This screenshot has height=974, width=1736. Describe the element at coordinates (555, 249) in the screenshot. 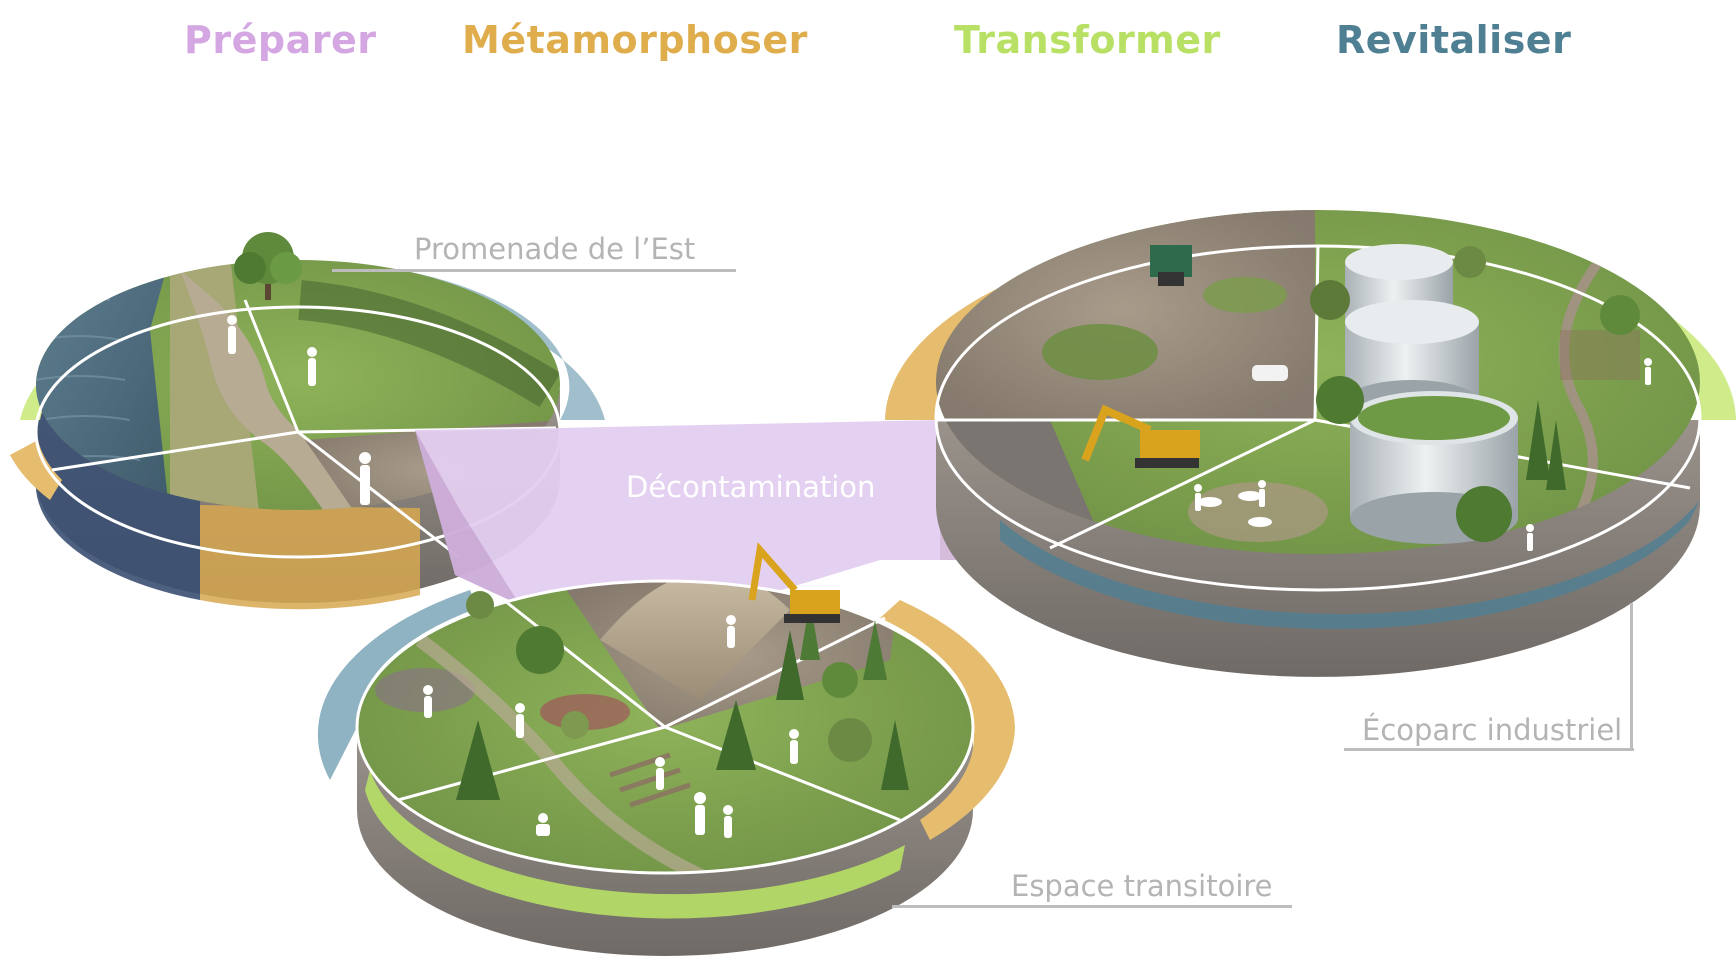

I see `site-label-promenade: Promenade de l’Est` at that location.